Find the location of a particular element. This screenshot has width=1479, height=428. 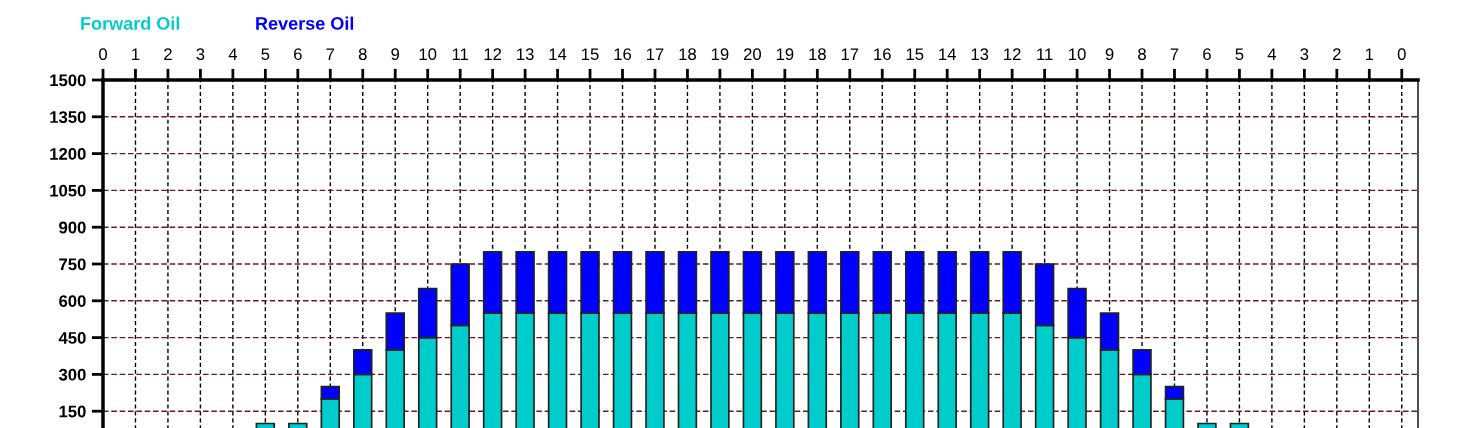

y-tick-label: 1350 is located at coordinates (68, 117).